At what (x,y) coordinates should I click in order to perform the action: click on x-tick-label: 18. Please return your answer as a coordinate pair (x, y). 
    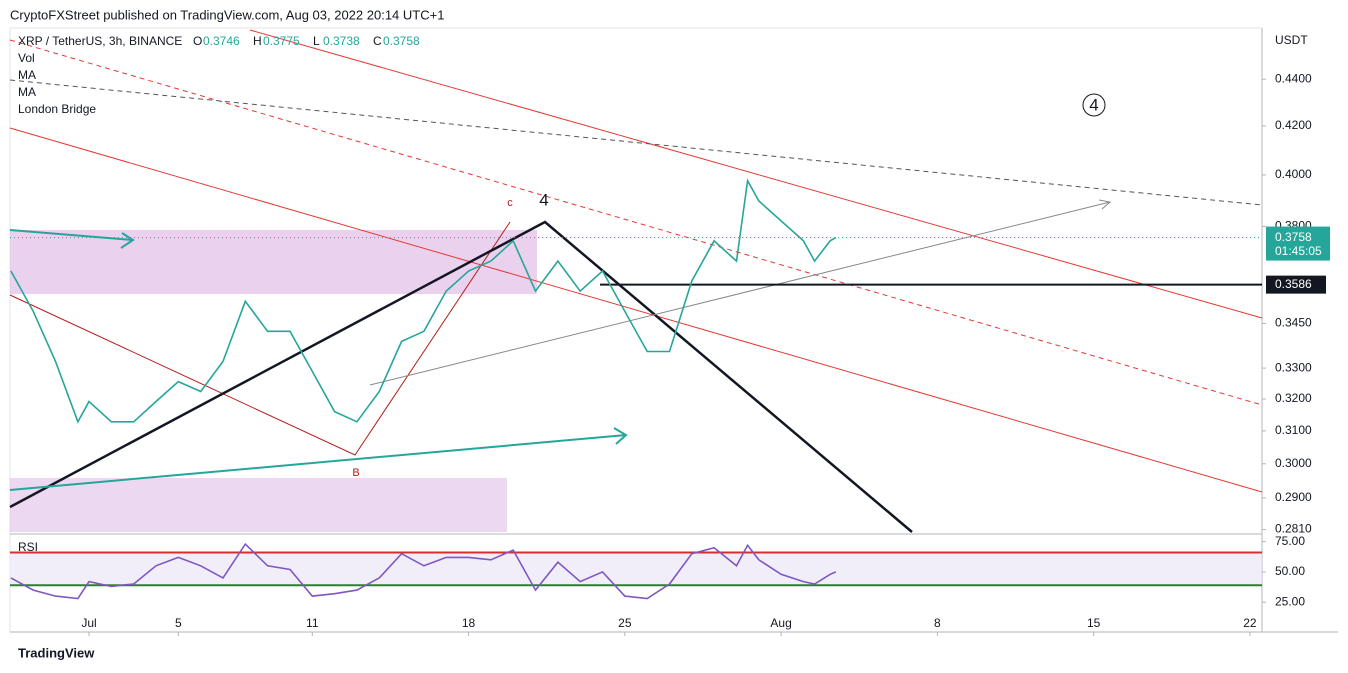
    Looking at the image, I should click on (469, 623).